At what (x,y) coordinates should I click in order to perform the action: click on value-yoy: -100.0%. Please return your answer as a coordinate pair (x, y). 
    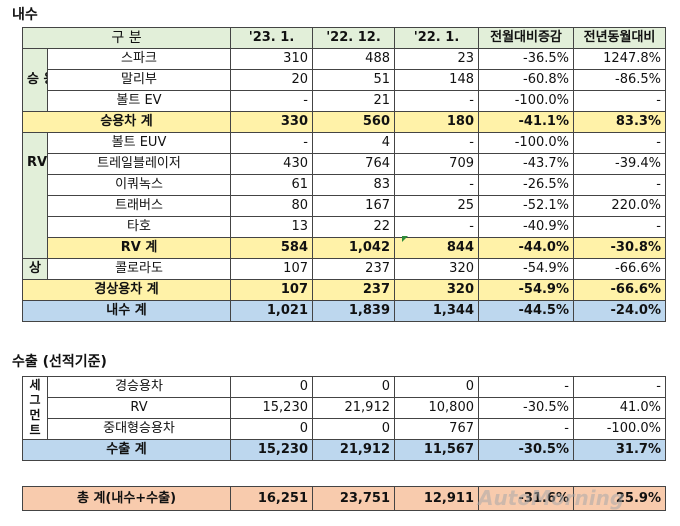
    Looking at the image, I should click on (619, 429).